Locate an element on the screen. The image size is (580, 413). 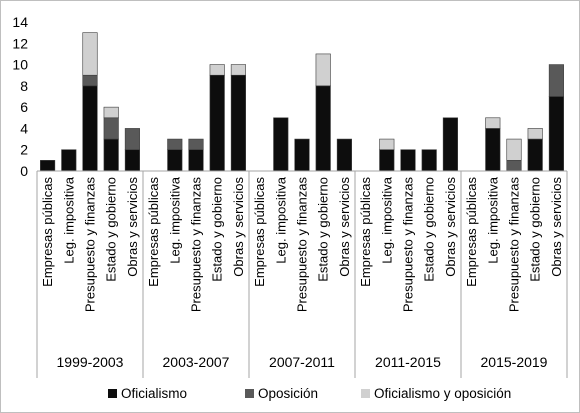
period-label: 1999-2003 is located at coordinates (90, 362).